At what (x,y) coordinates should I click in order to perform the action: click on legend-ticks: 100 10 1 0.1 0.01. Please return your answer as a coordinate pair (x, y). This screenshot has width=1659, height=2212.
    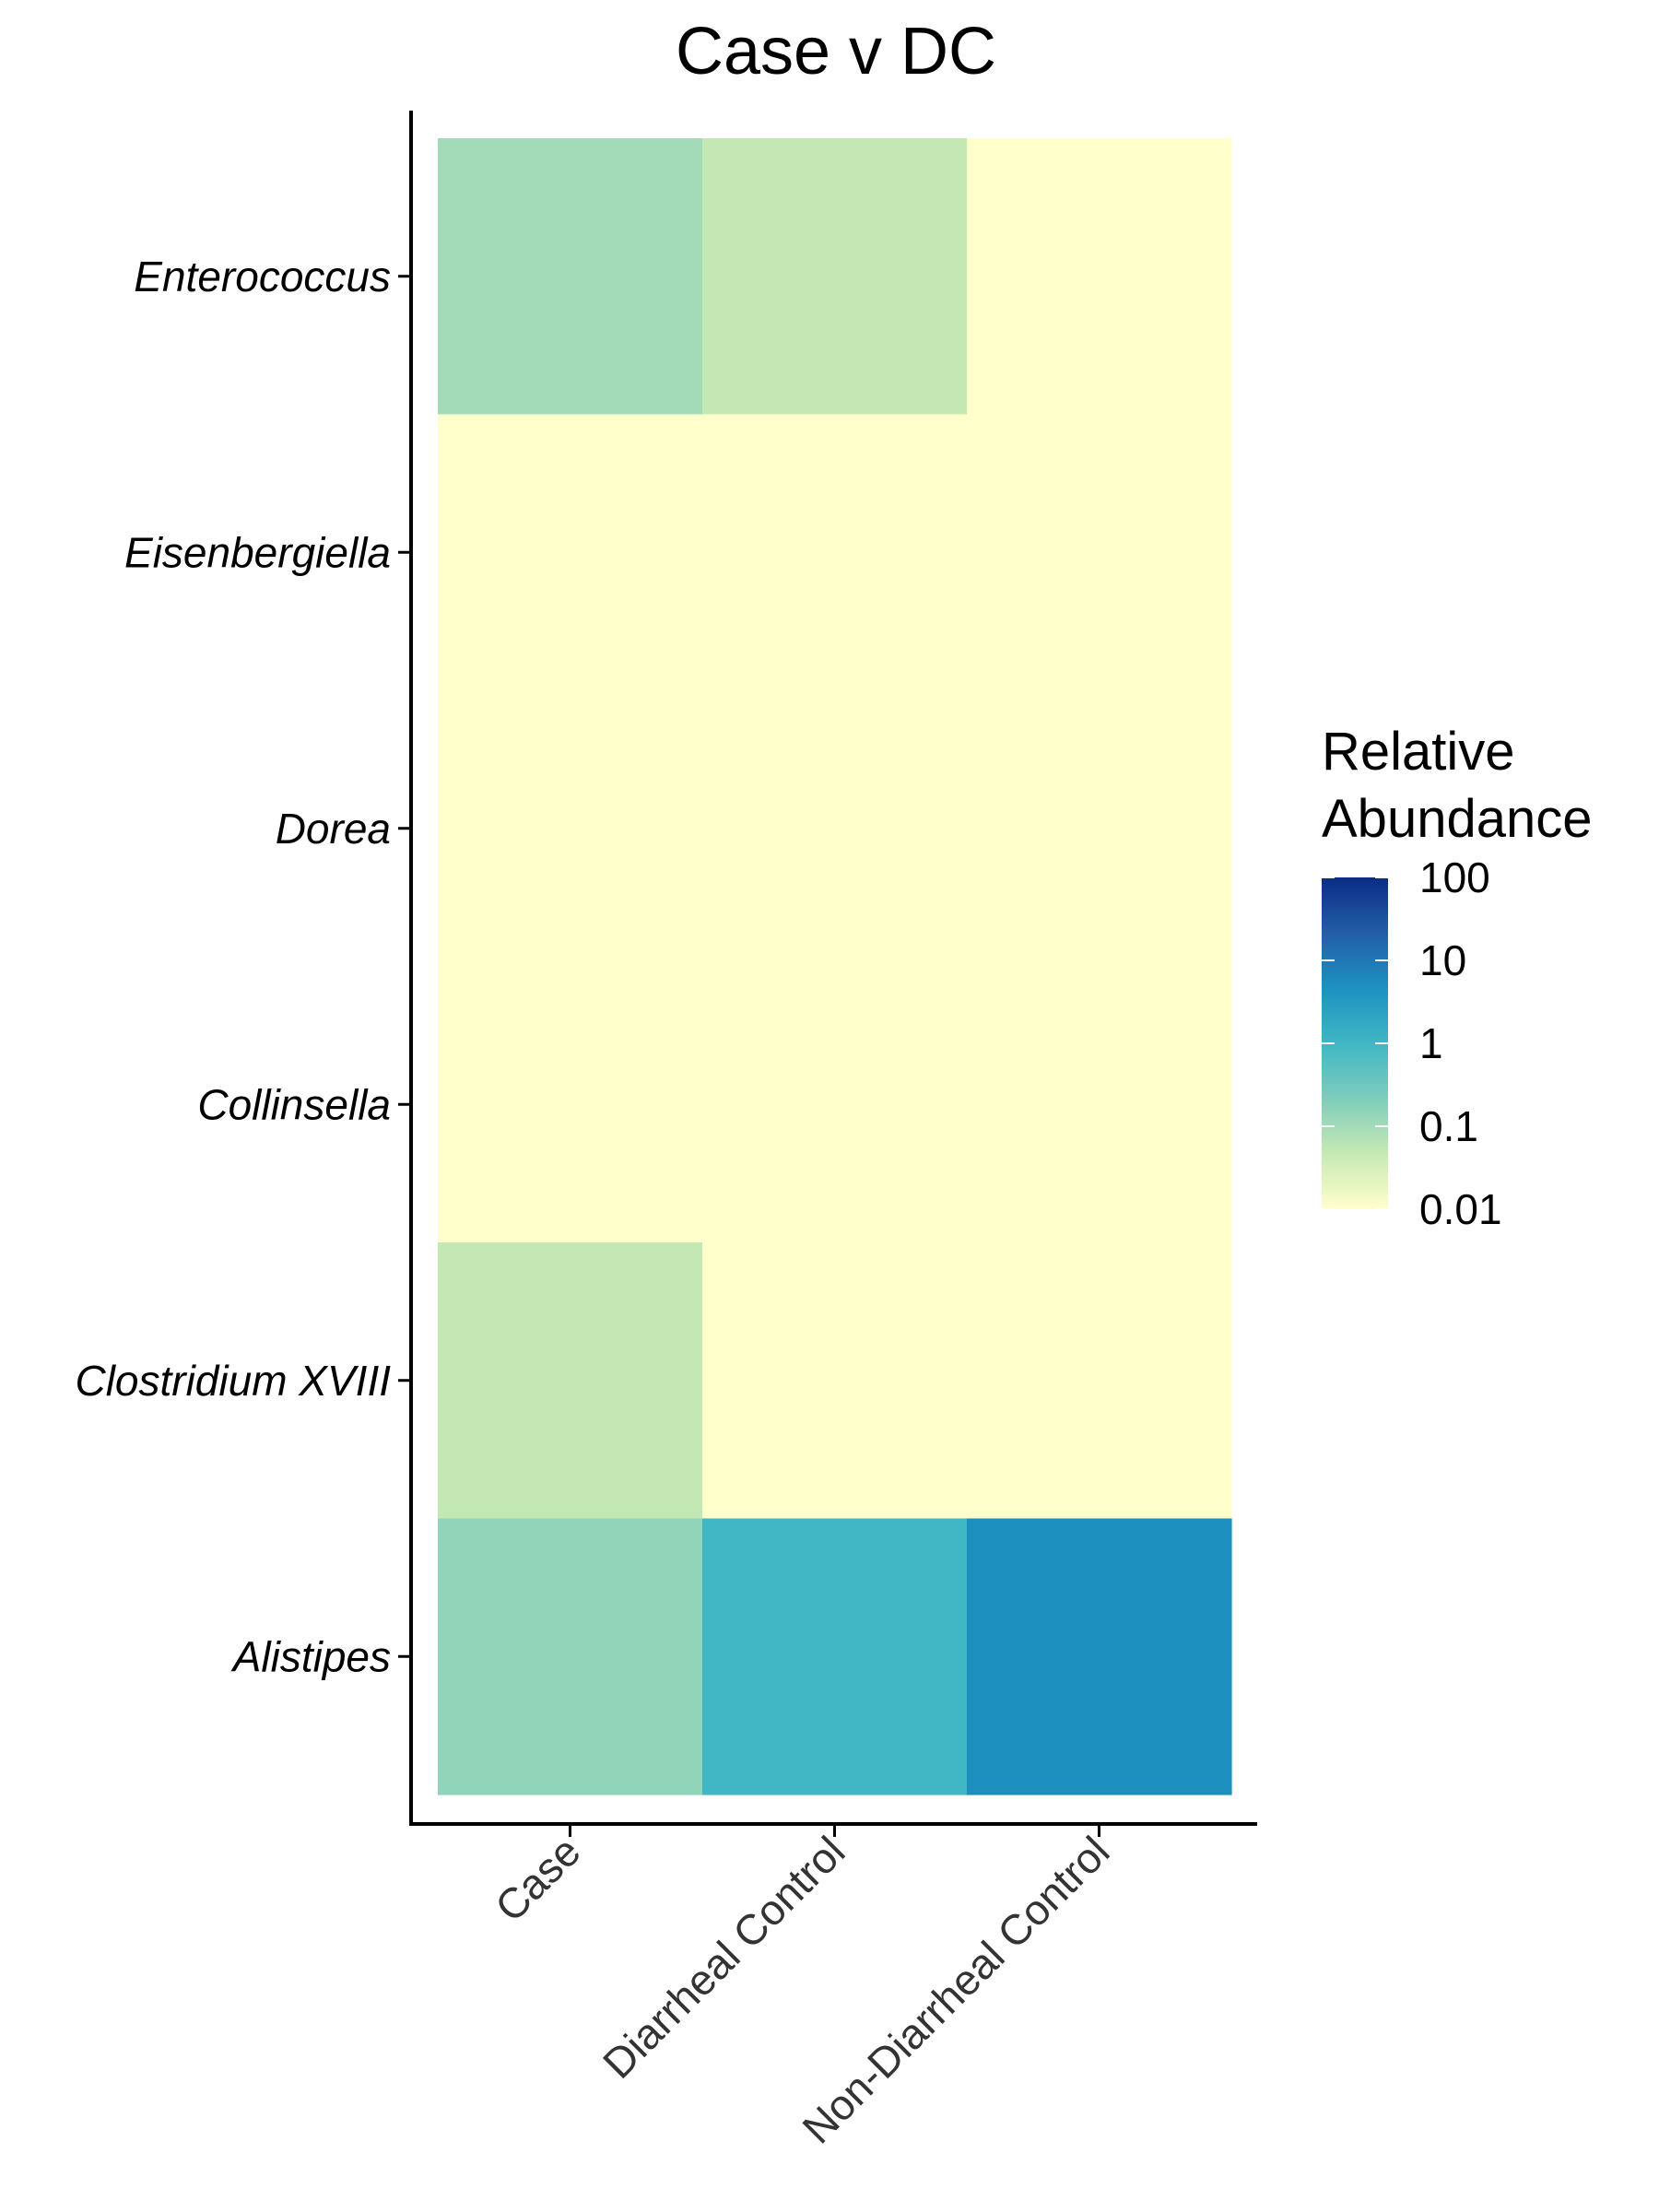
    Looking at the image, I should click on (1412, 1043).